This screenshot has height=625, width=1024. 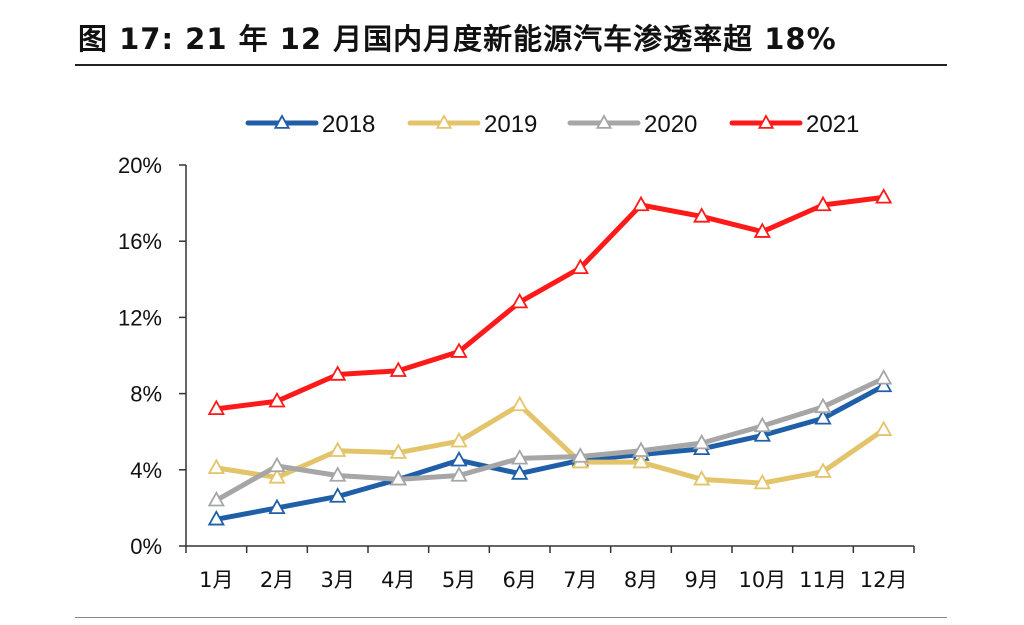 I want to click on series-line-2019, so click(x=550, y=444).